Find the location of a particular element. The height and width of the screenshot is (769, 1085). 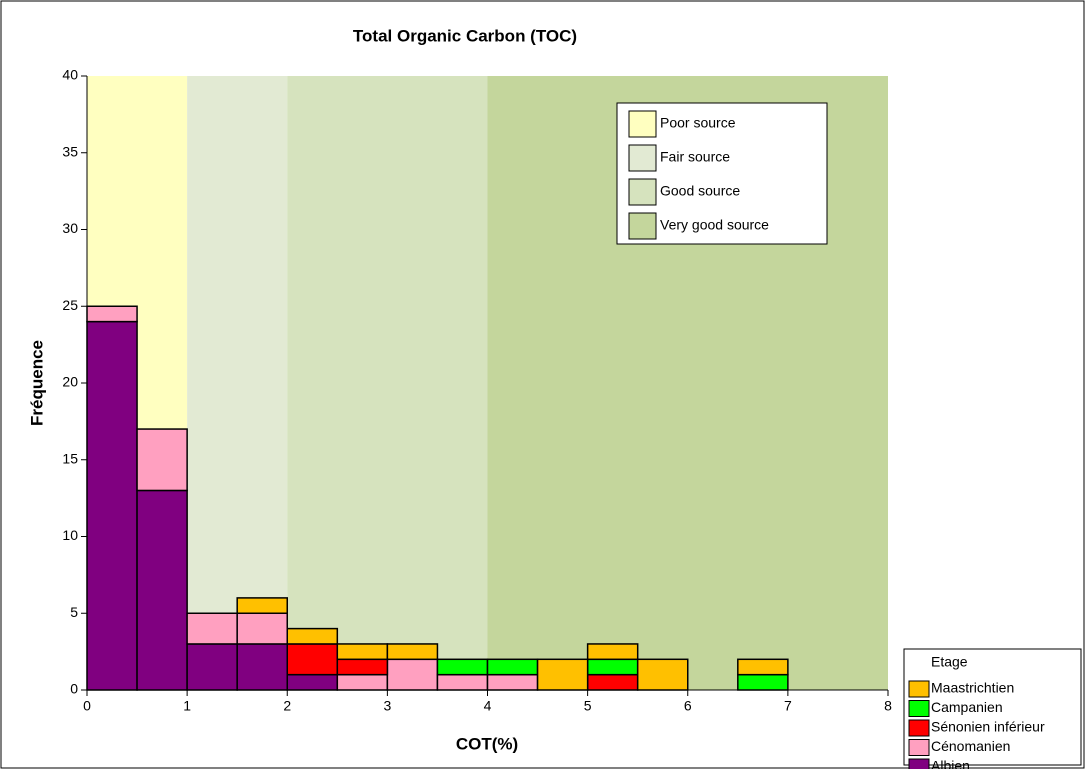

y-axis-title: Fréquence is located at coordinates (36, 383).